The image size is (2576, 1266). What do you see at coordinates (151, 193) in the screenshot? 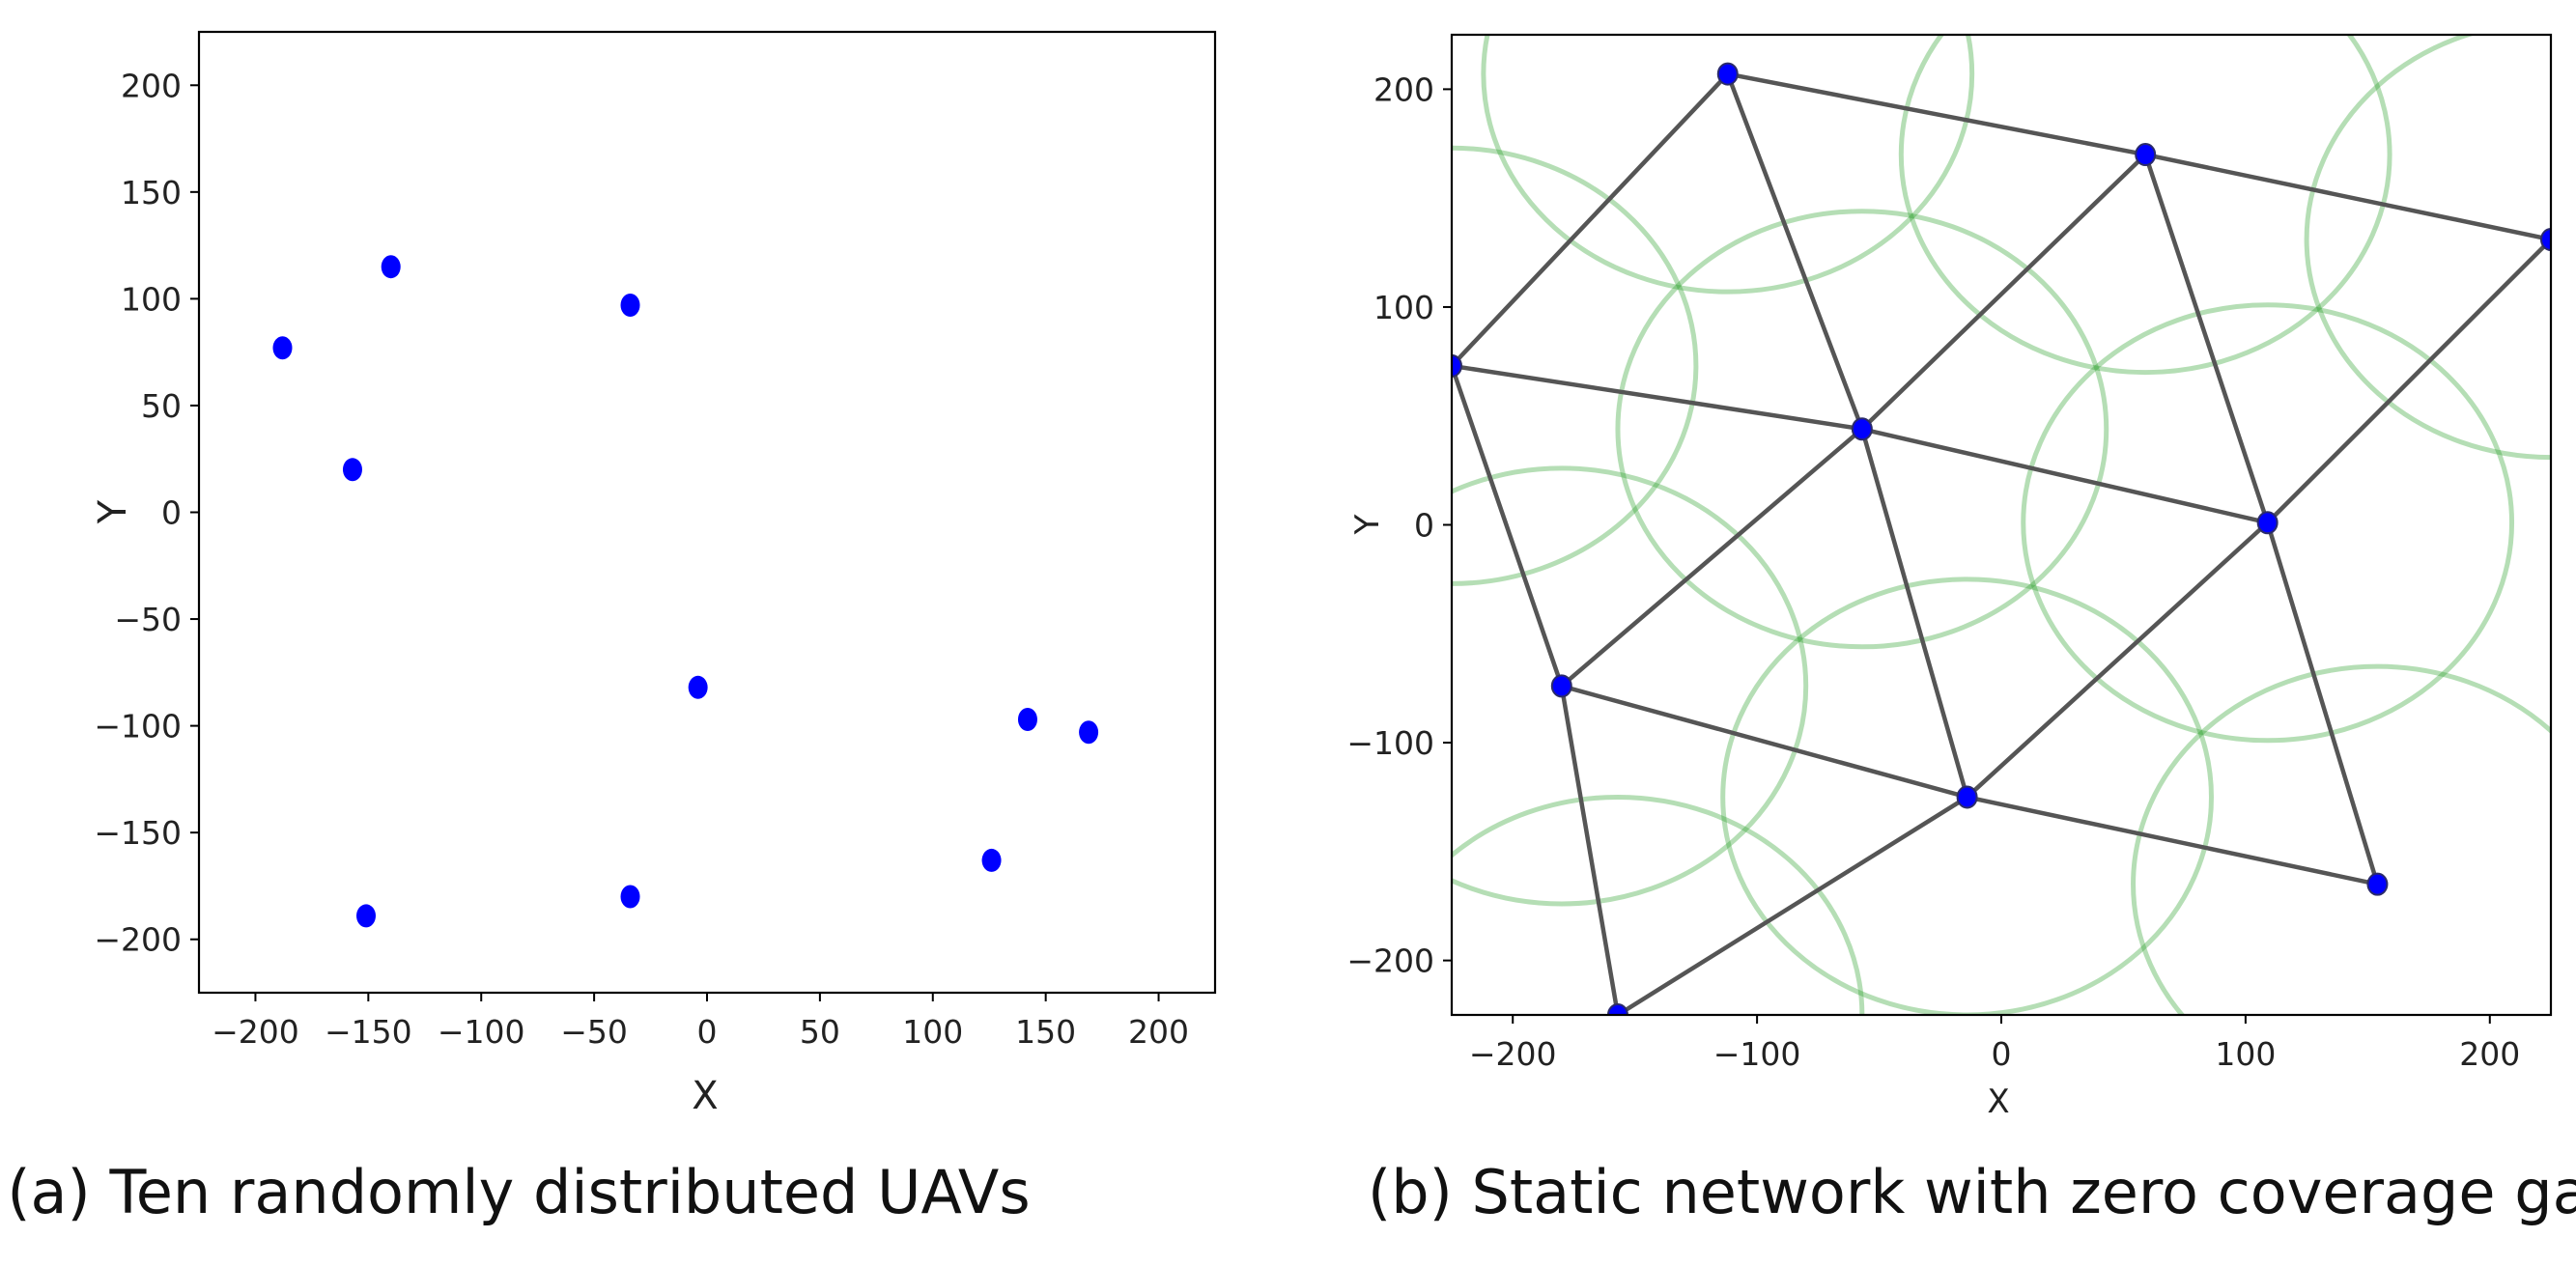
I see `y-tick-label: 150` at bounding box center [151, 193].